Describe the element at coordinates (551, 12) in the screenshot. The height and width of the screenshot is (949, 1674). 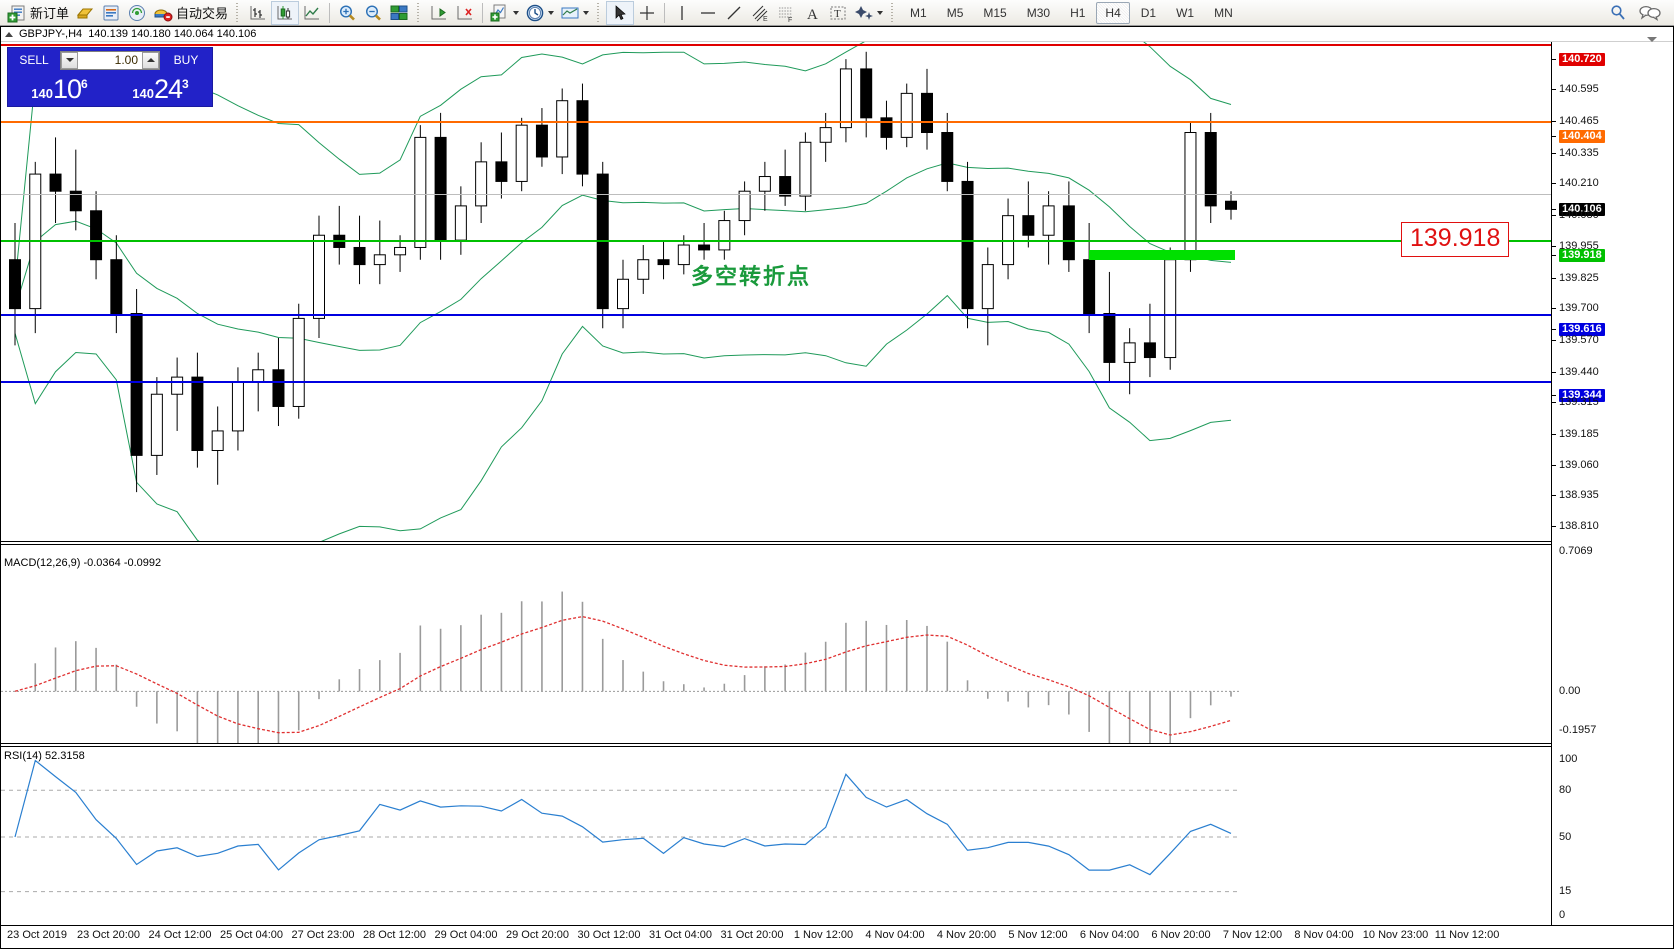
I see `periods-chevron-down-icon` at that location.